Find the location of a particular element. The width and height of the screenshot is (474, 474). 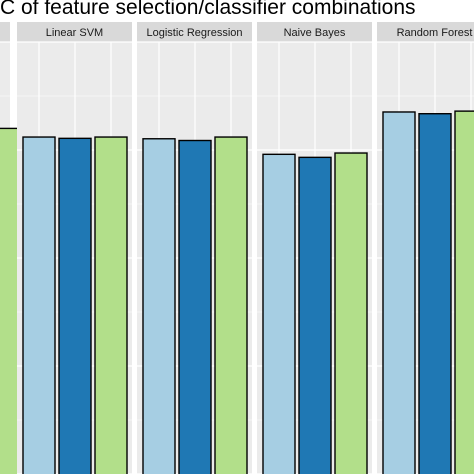

facet-strip-label: Logistic Regression is located at coordinates (195, 33).